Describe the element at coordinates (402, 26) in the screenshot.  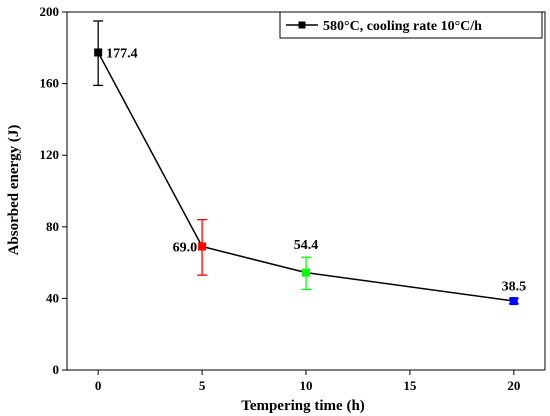
I see `legend-label: 580°C, cooling rate 10°C/h` at that location.